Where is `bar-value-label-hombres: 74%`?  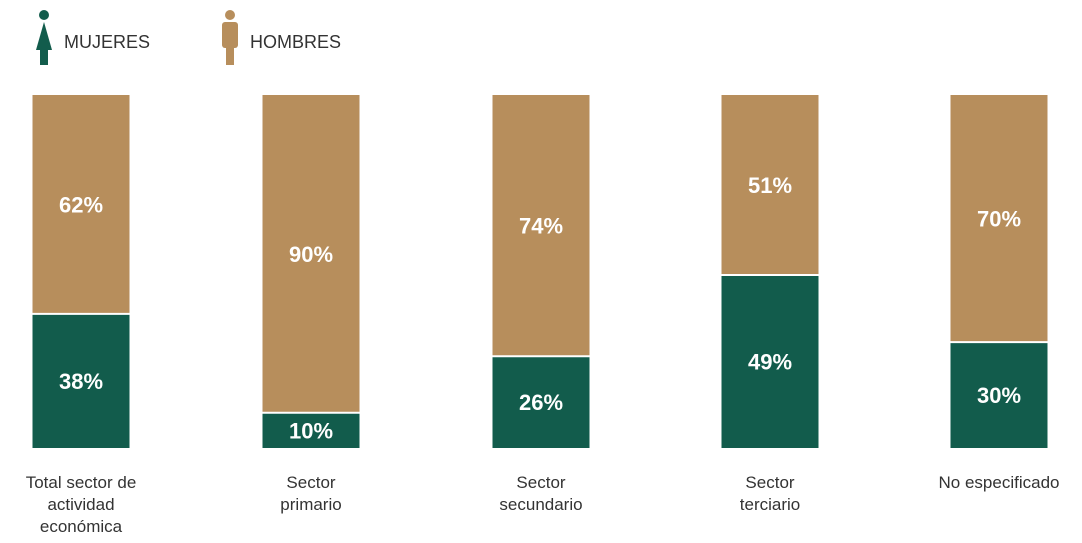 bar-value-label-hombres: 74% is located at coordinates (541, 226).